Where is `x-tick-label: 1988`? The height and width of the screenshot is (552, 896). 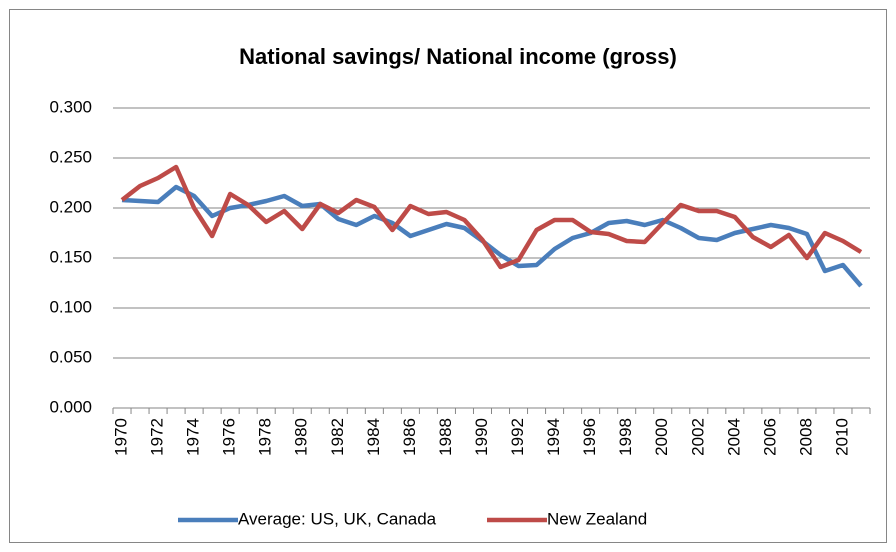
x-tick-label: 1988 is located at coordinates (445, 437).